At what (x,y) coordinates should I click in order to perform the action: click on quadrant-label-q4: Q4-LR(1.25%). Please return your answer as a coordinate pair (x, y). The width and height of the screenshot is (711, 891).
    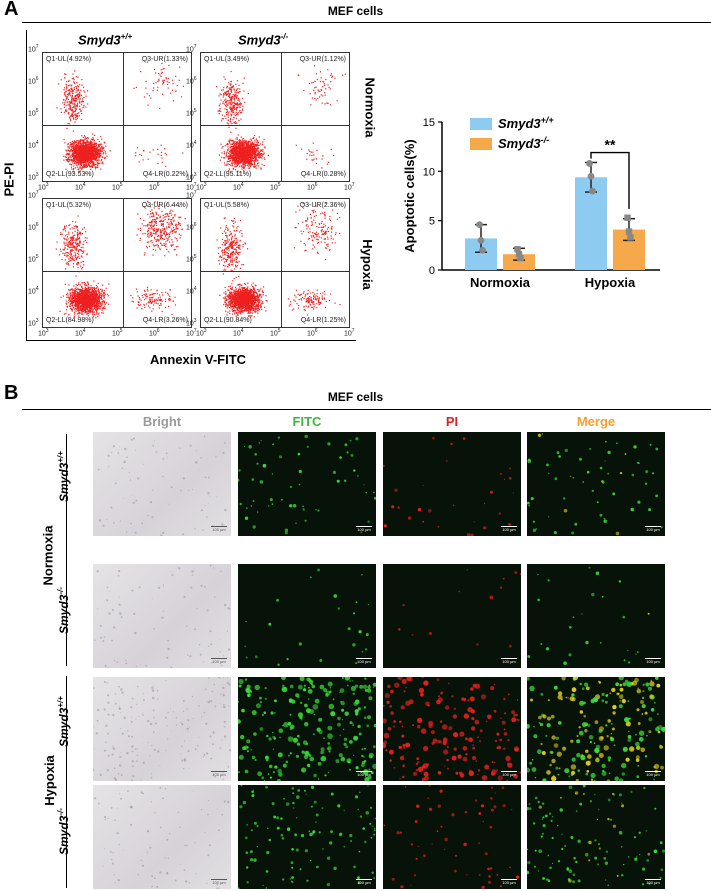
    Looking at the image, I should click on (323, 320).